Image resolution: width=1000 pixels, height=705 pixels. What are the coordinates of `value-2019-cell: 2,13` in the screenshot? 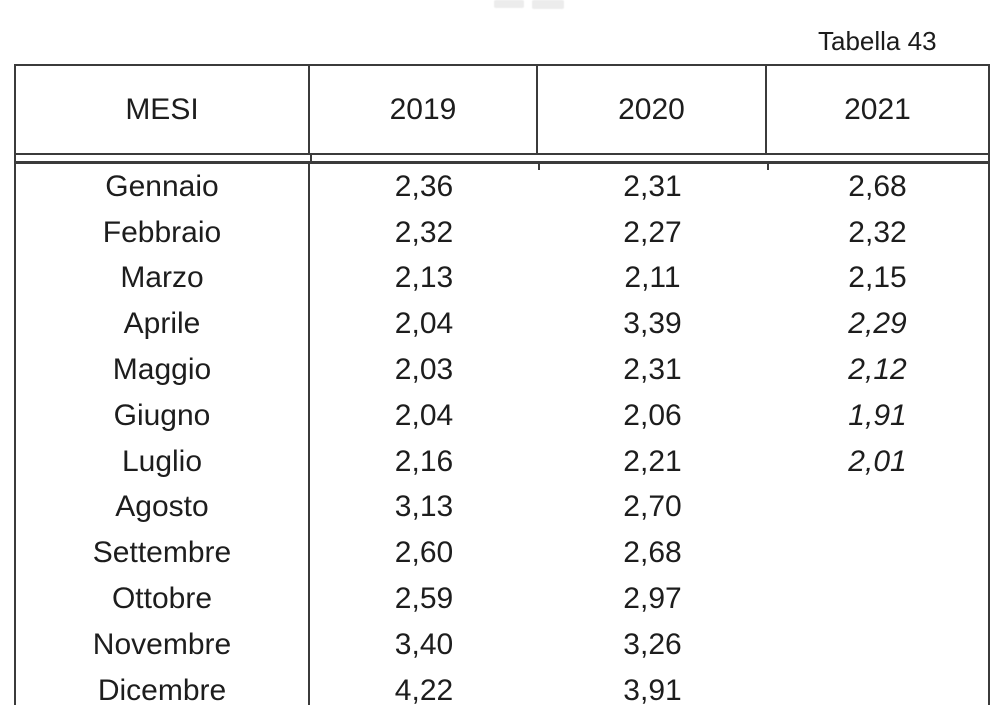 It's located at (424, 278).